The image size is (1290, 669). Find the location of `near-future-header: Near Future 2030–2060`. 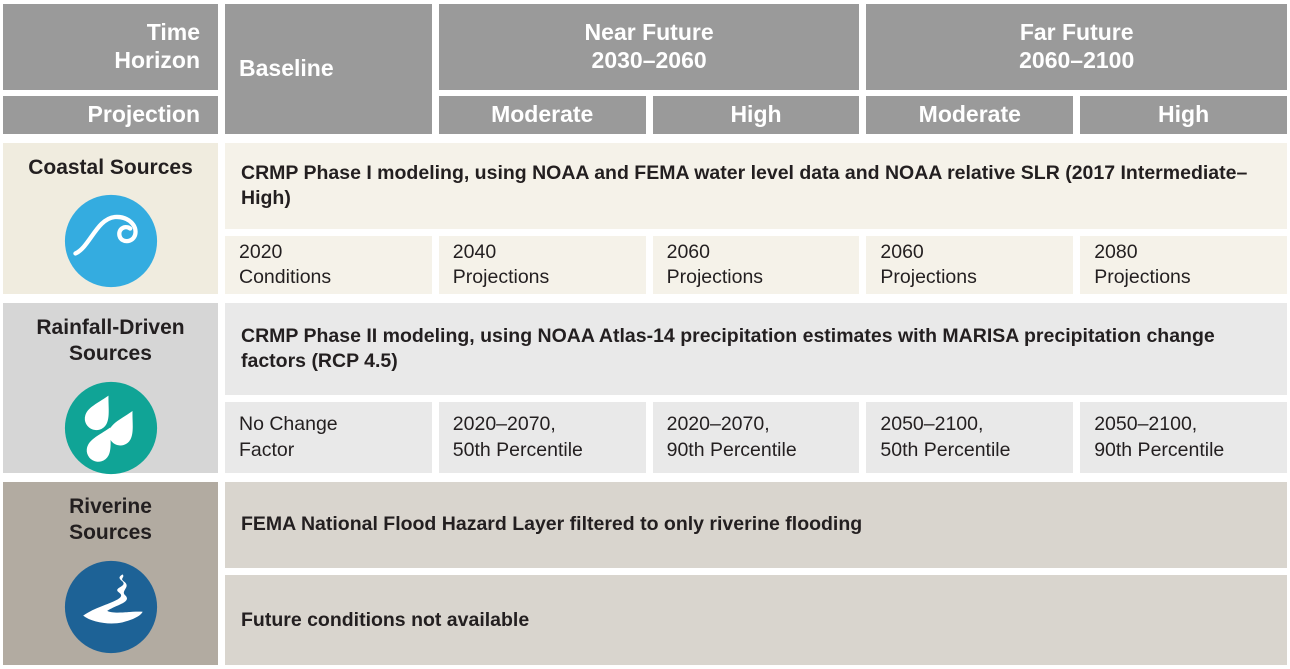

near-future-header: Near Future 2030–2060 is located at coordinates (649, 47).